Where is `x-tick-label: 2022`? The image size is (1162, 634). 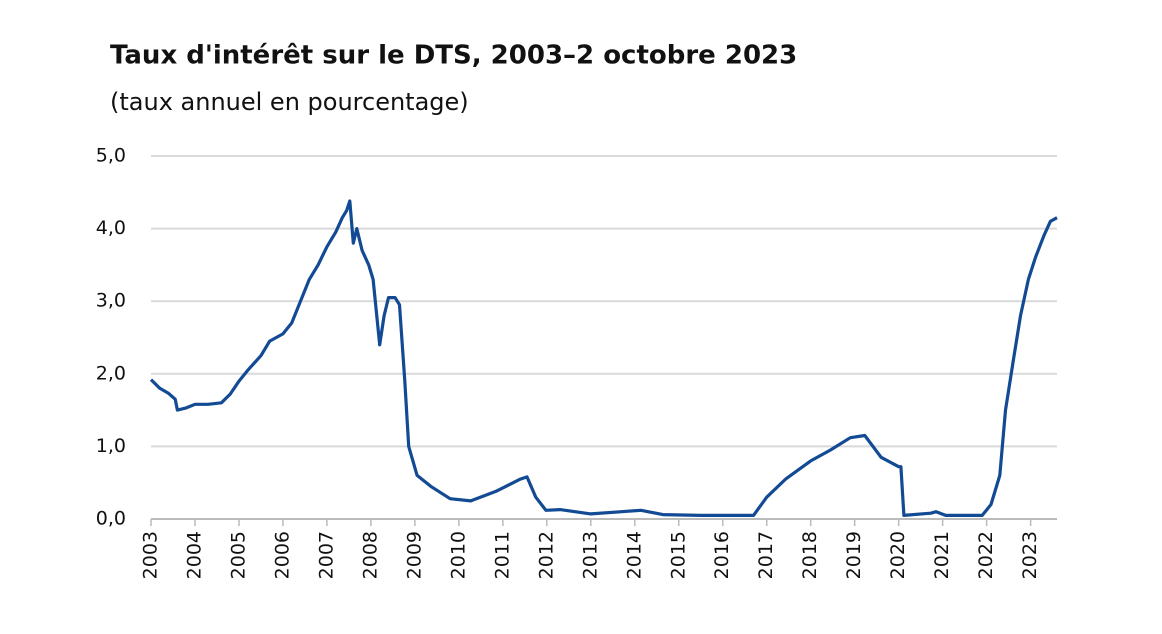 x-tick-label: 2022 is located at coordinates (986, 555).